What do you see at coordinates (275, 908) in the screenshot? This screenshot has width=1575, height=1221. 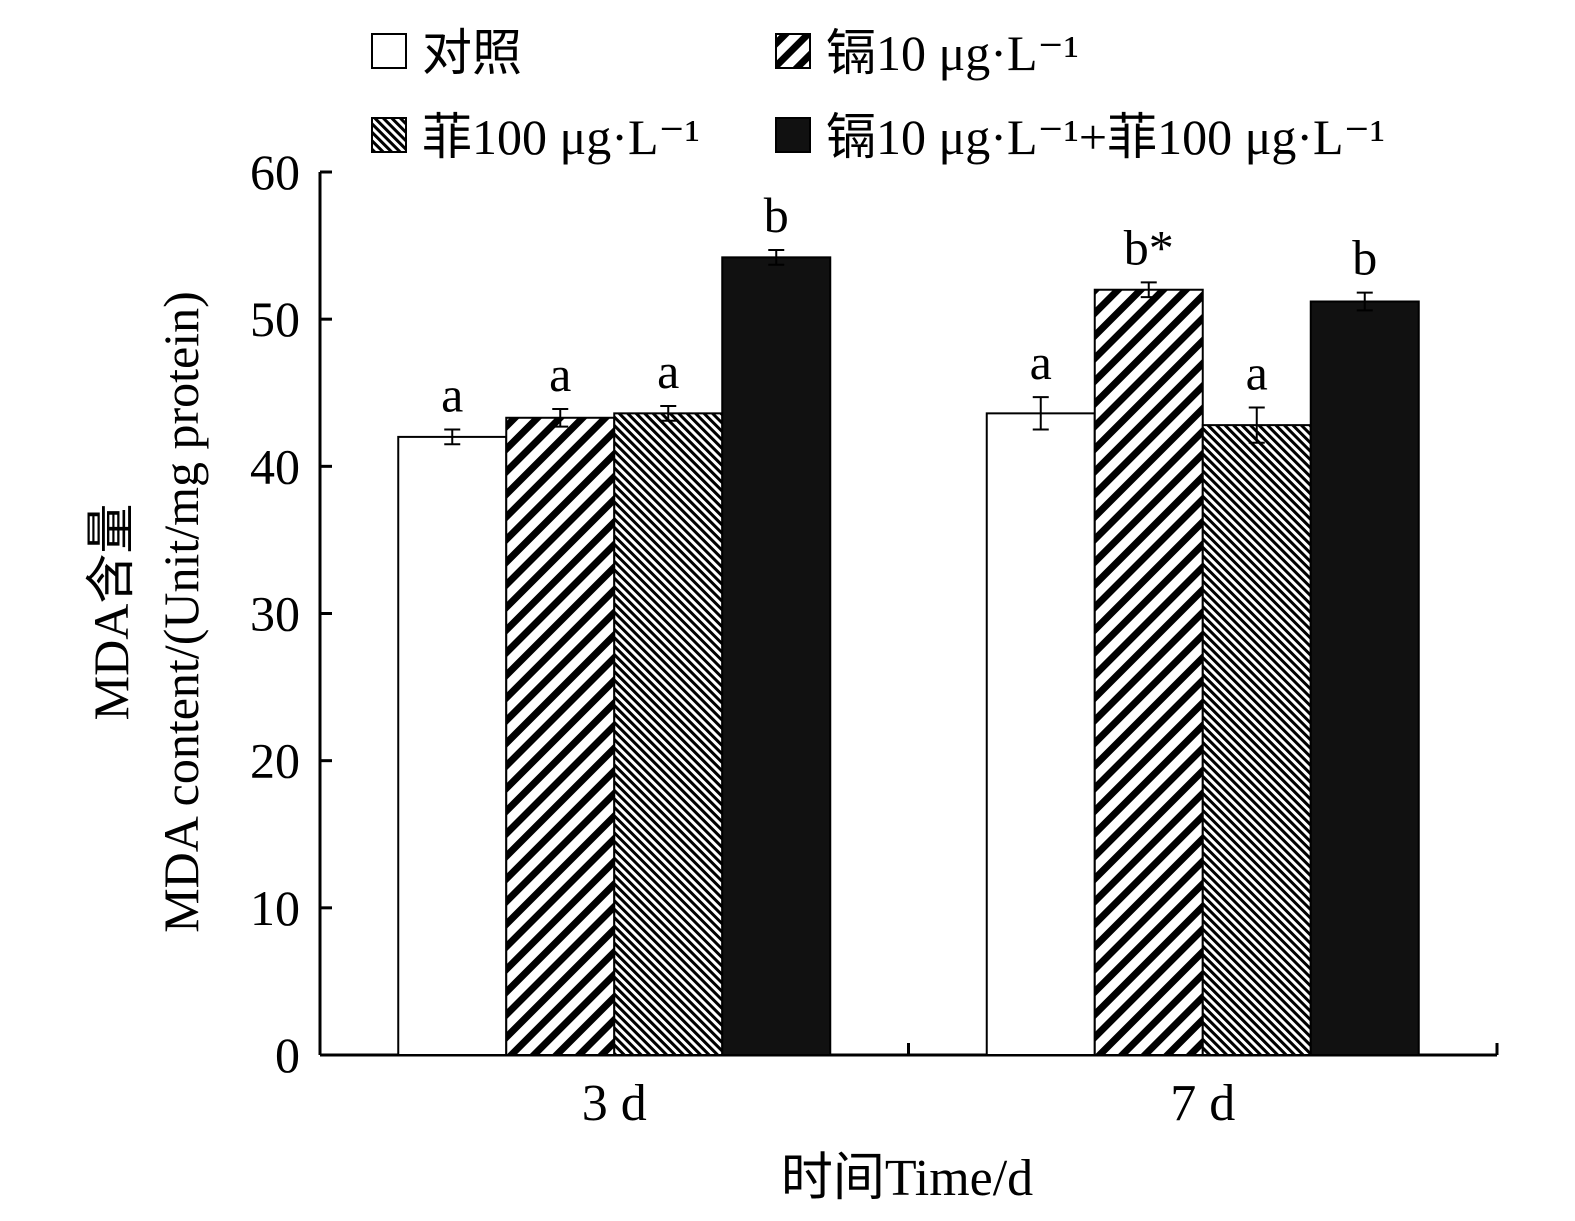 I see `y-tick-label: 10` at bounding box center [275, 908].